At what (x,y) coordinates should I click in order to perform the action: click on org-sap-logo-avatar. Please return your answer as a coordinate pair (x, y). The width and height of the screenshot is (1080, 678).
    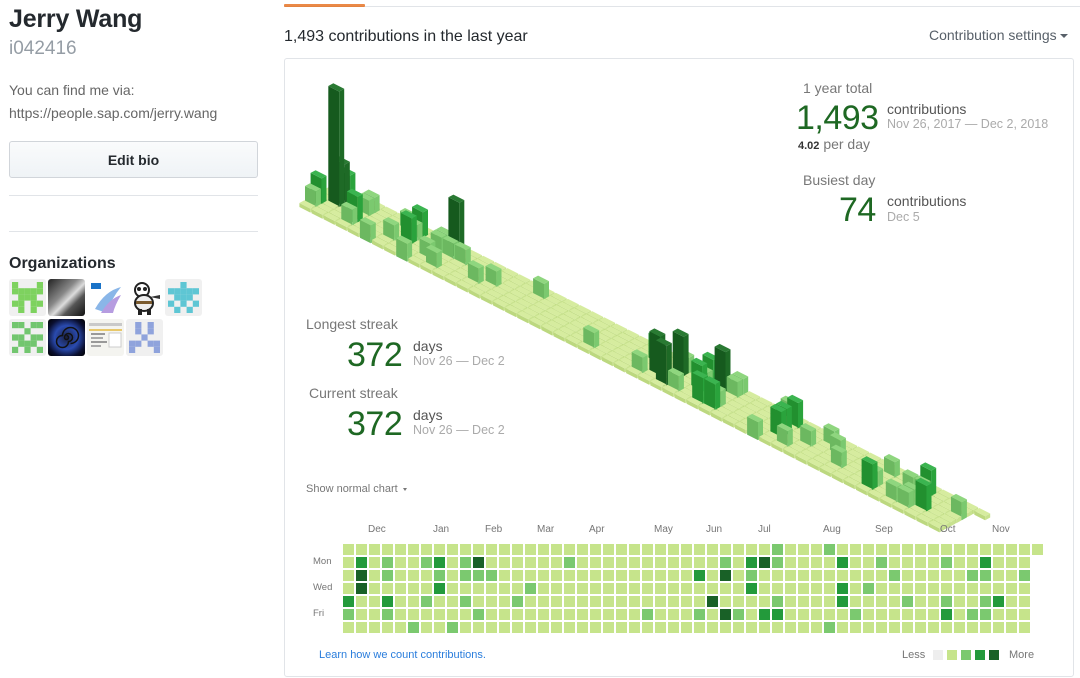
    Looking at the image, I should click on (105, 297).